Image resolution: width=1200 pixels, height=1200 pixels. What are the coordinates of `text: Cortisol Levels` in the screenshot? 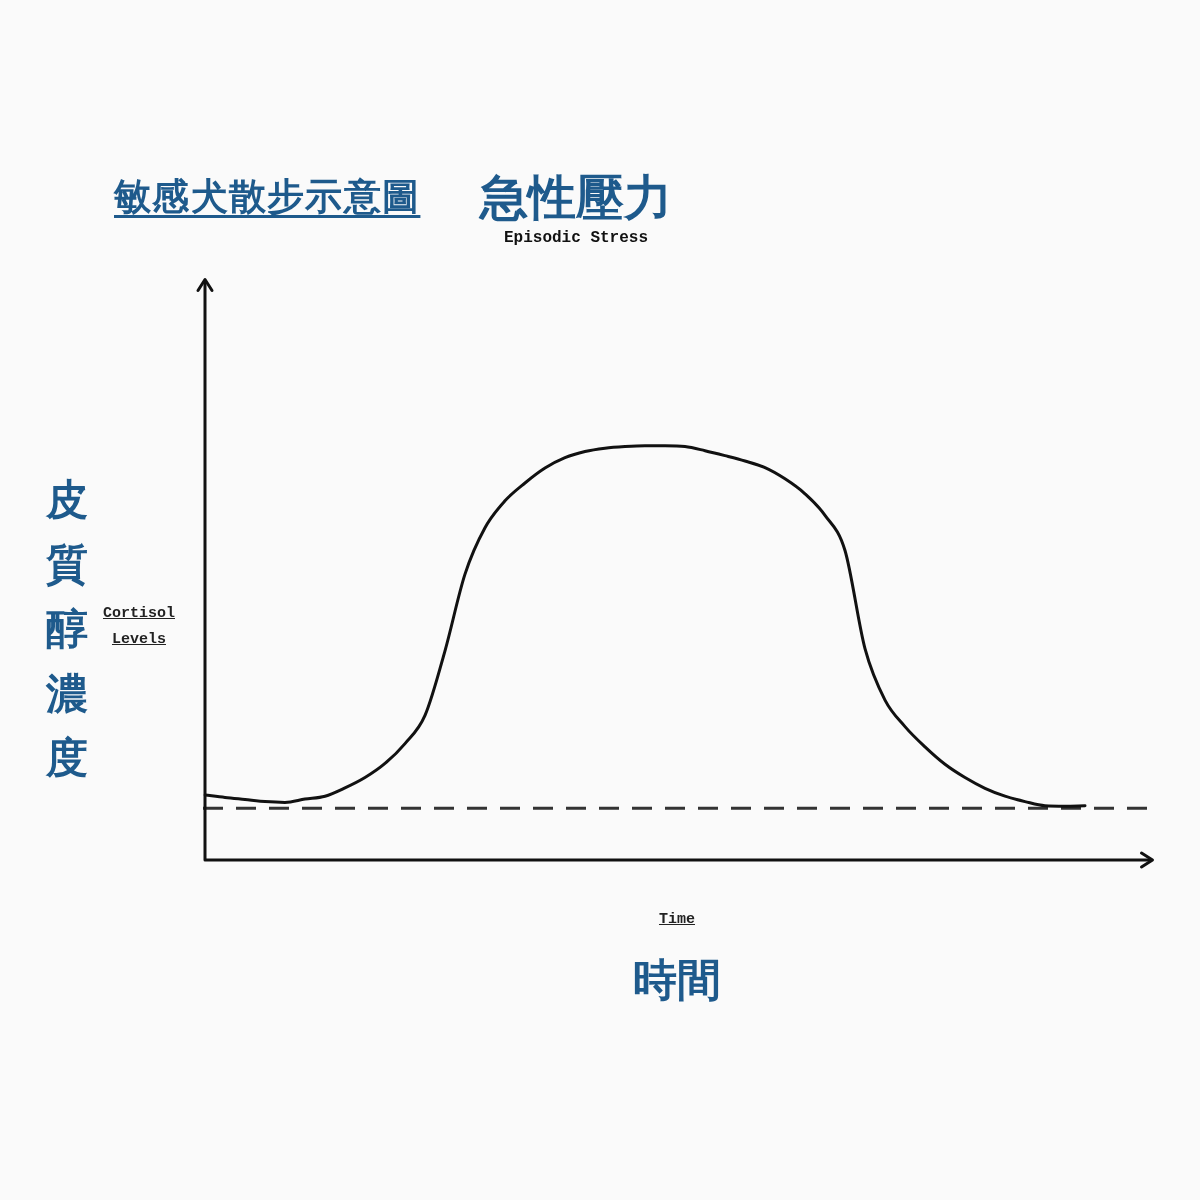 It's located at (139, 627).